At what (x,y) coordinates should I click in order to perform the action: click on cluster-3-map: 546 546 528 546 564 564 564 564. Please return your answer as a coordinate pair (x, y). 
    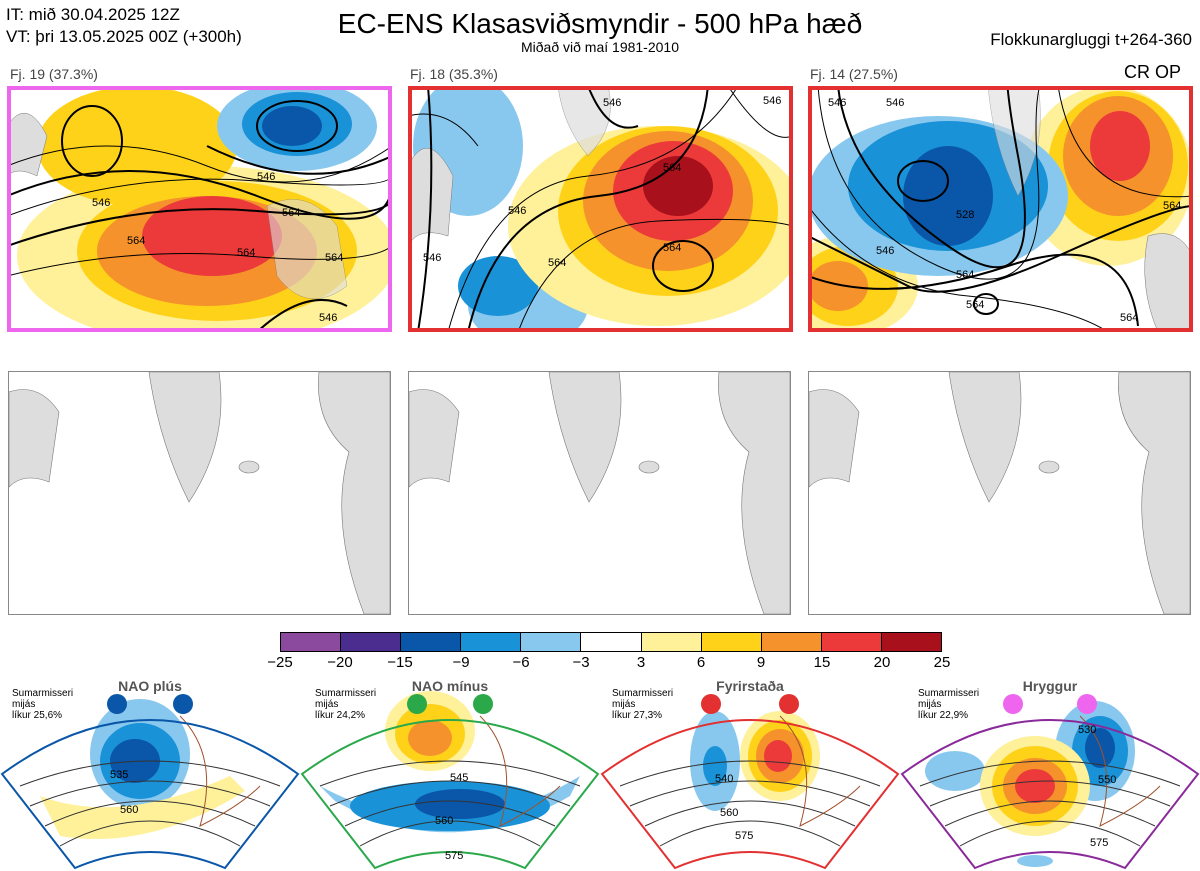
    Looking at the image, I should click on (1000, 209).